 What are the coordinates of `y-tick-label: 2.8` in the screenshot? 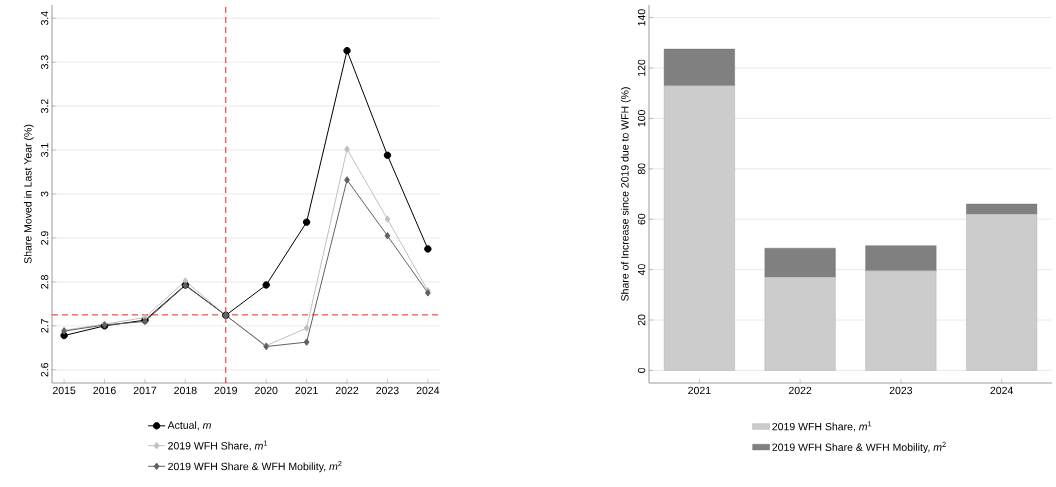 It's located at (44, 282).